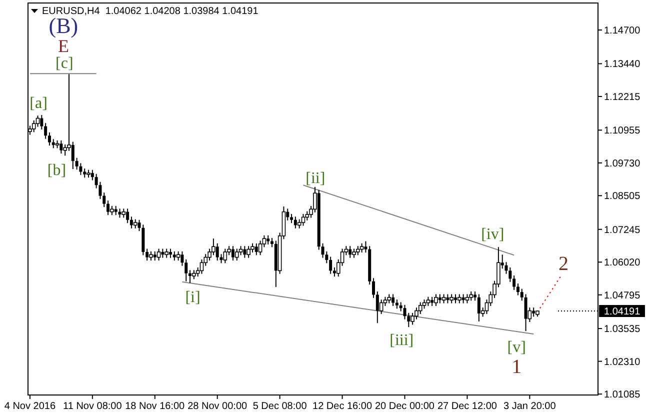 This screenshot has width=646, height=414. What do you see at coordinates (622, 312) in the screenshot?
I see `ref-line-label: 1.04191` at bounding box center [622, 312].